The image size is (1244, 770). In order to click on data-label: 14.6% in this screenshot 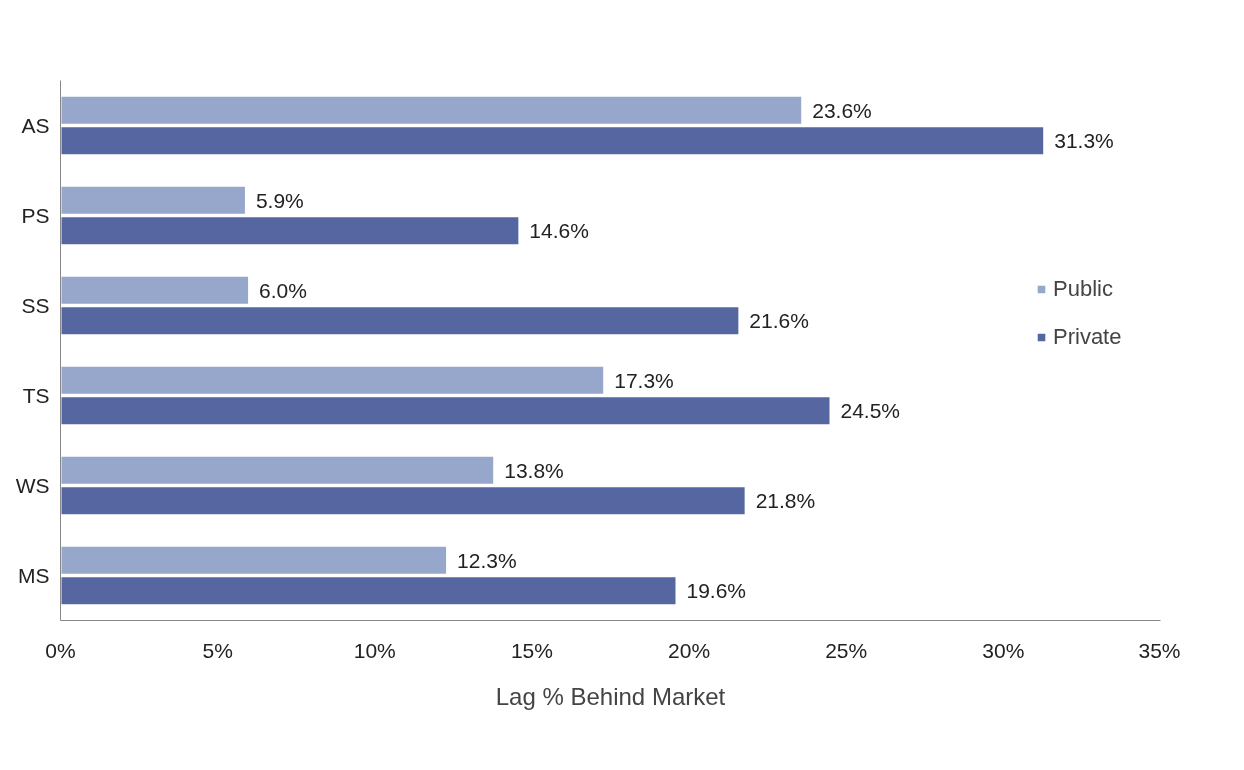, I will do `click(559, 231)`.